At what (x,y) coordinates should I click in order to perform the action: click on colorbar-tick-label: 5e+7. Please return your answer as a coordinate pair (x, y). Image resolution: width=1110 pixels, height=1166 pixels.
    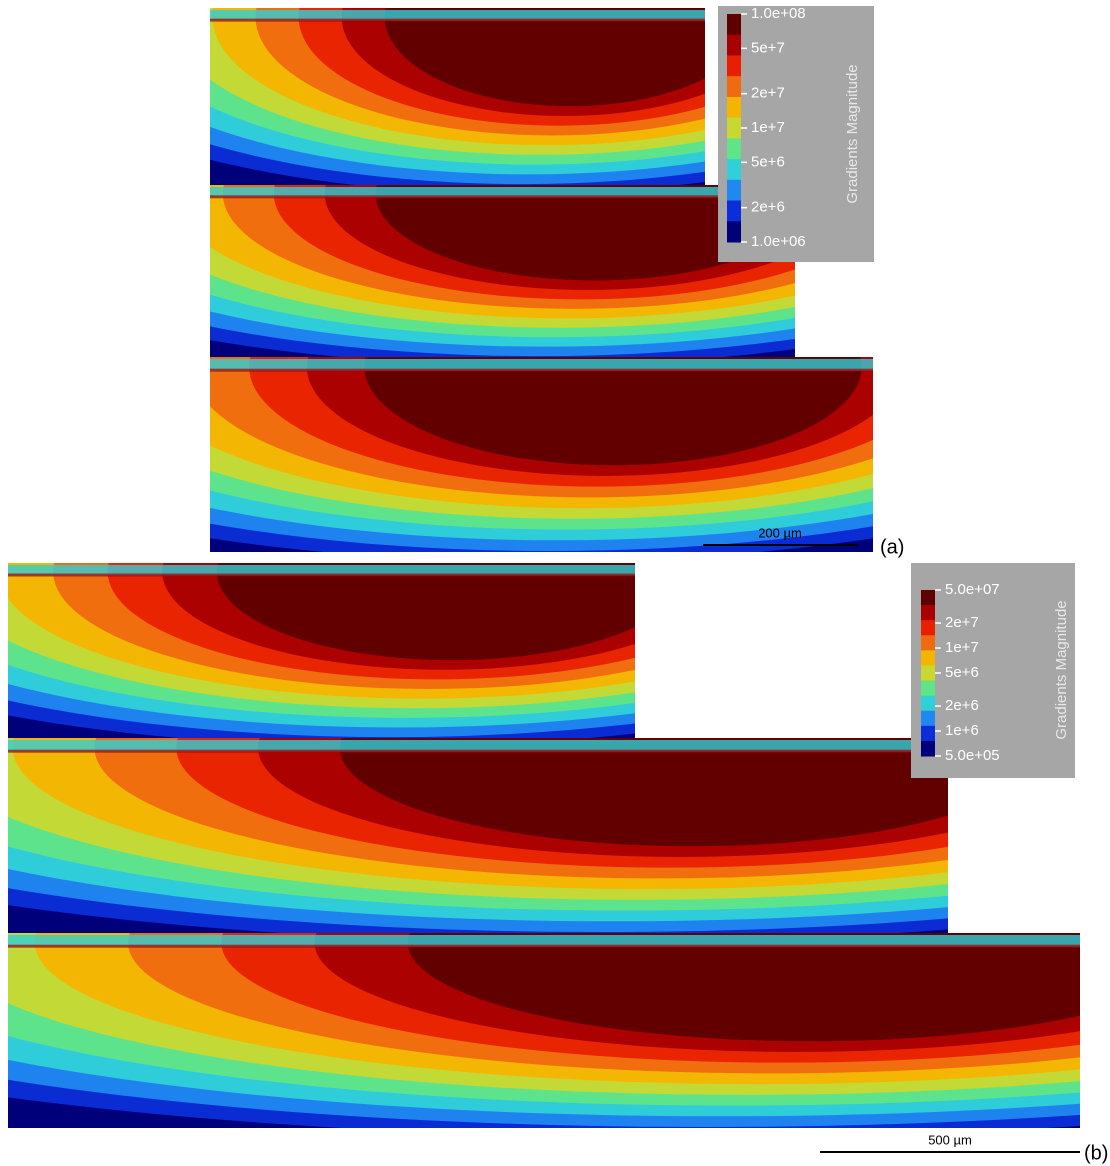
    Looking at the image, I should click on (768, 47).